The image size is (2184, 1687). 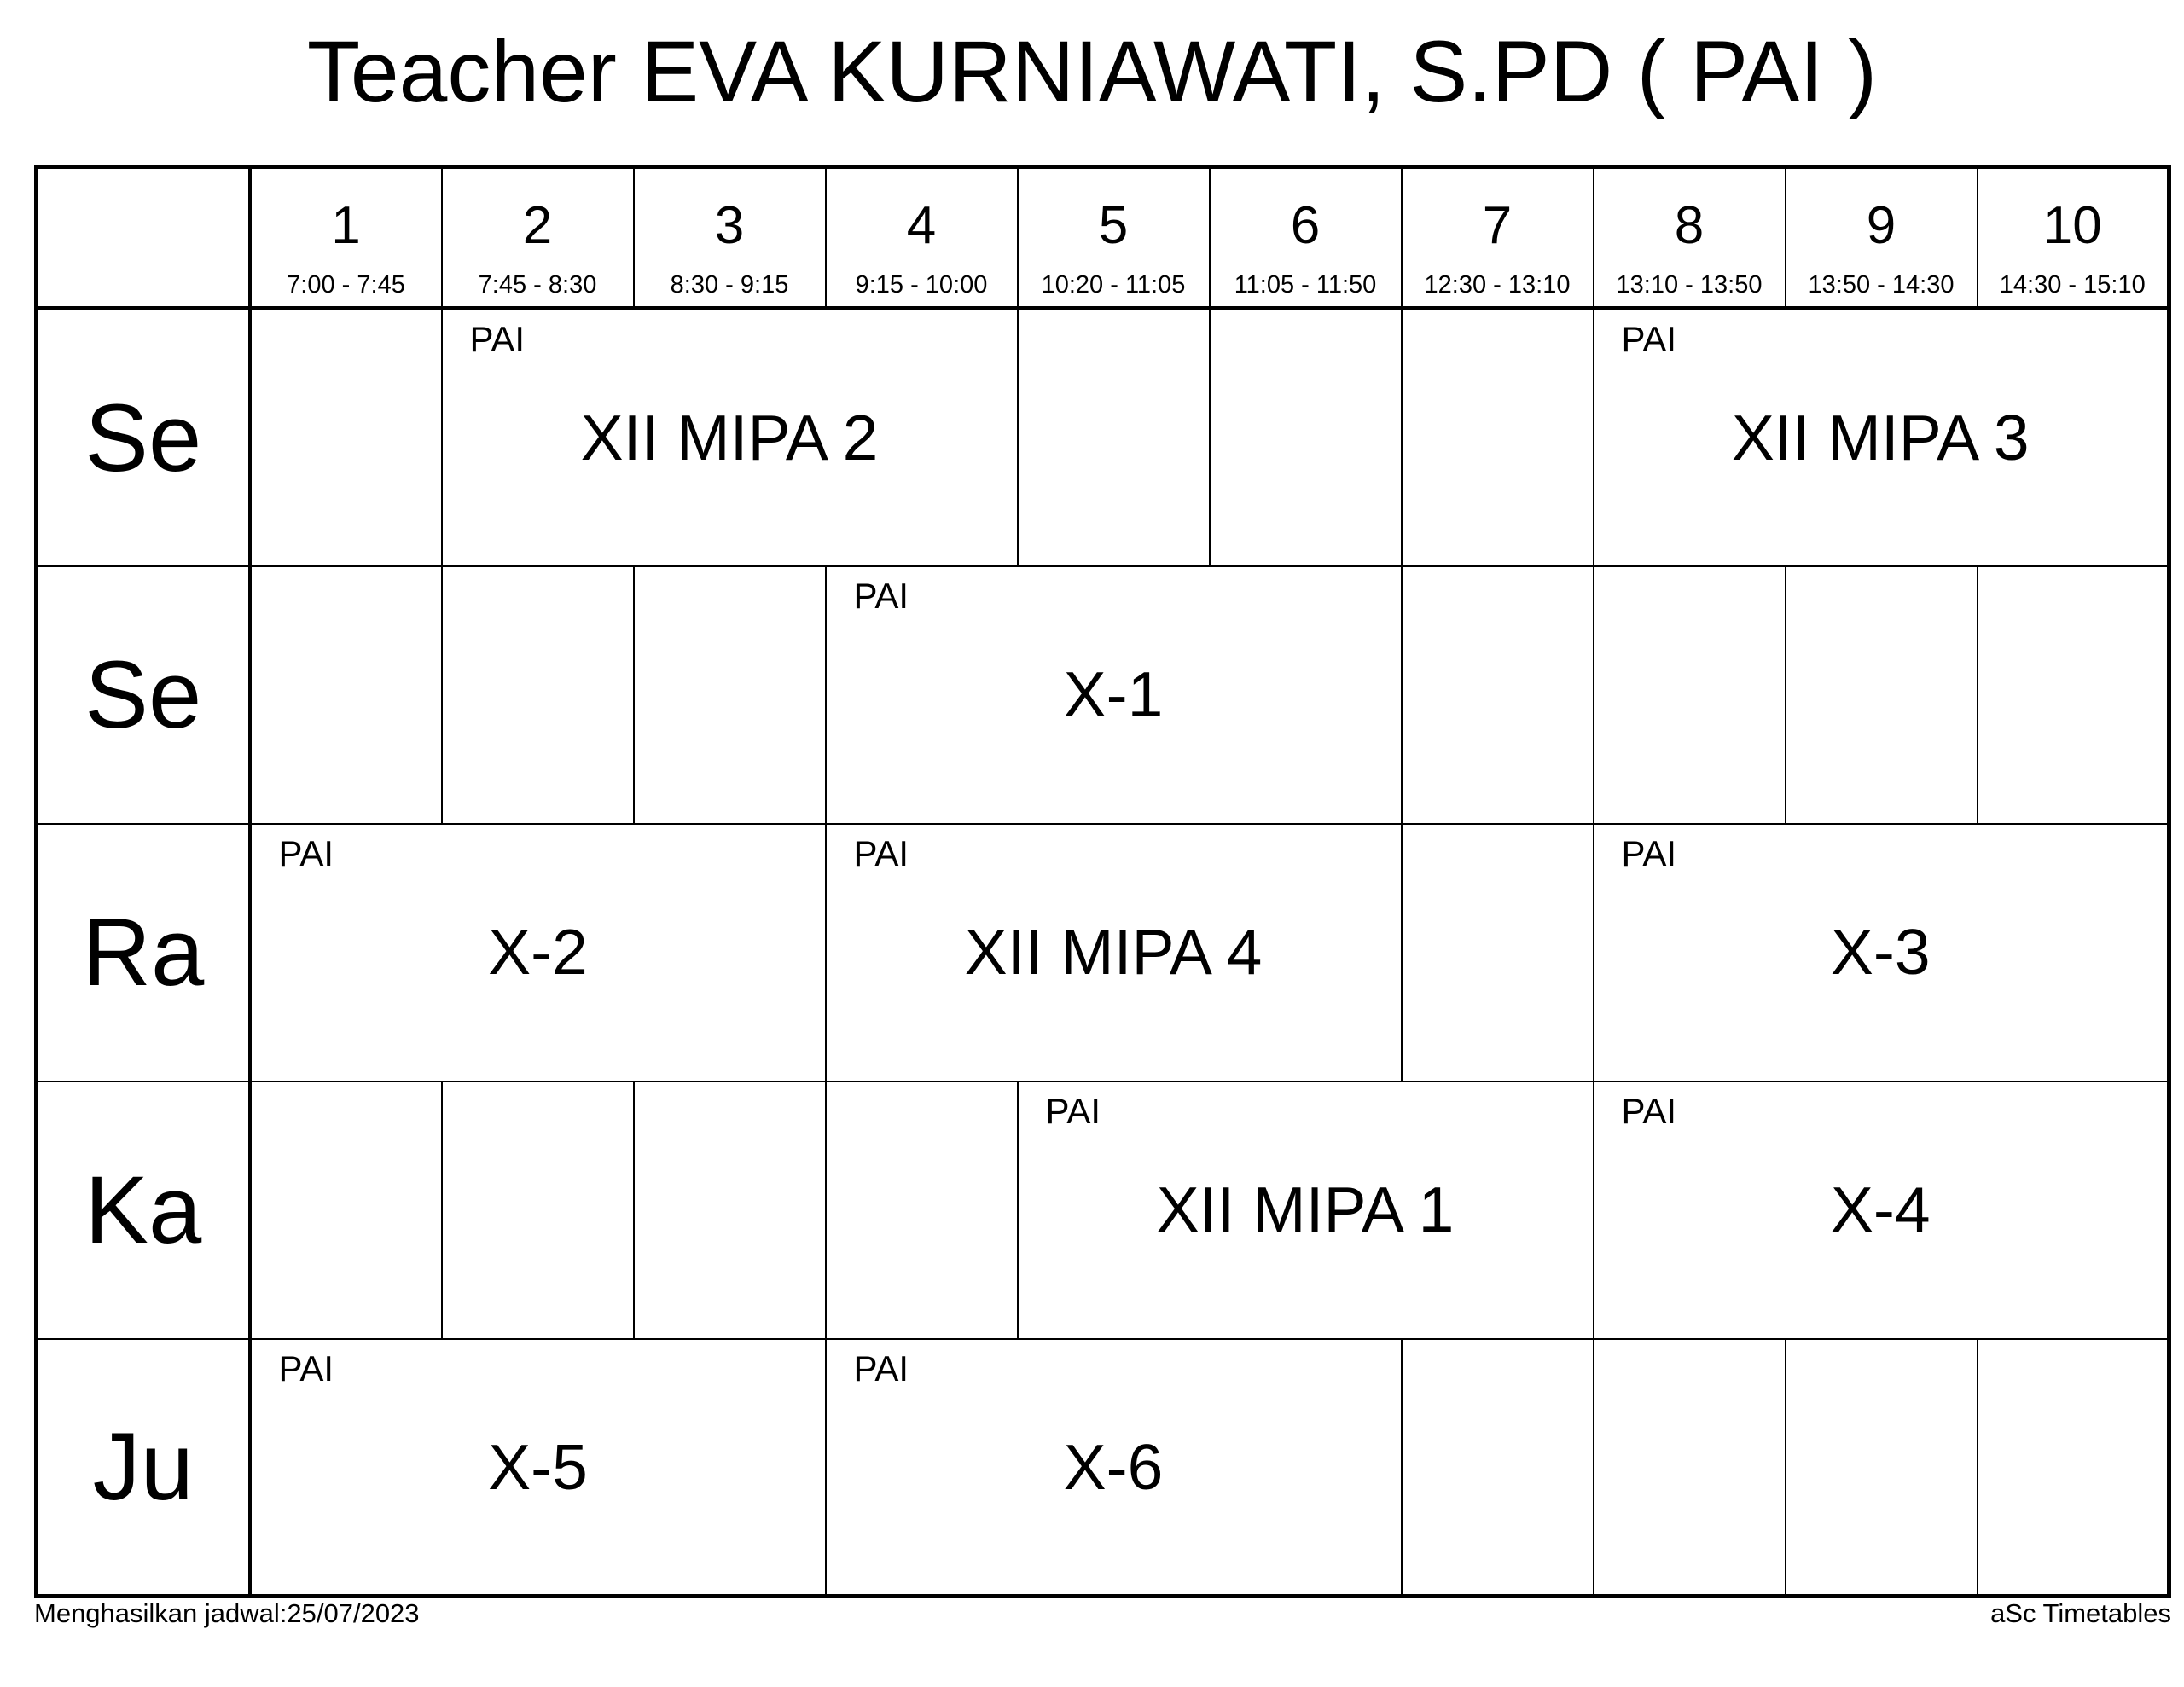 I want to click on class-name-label: X-5, so click(x=538, y=1467).